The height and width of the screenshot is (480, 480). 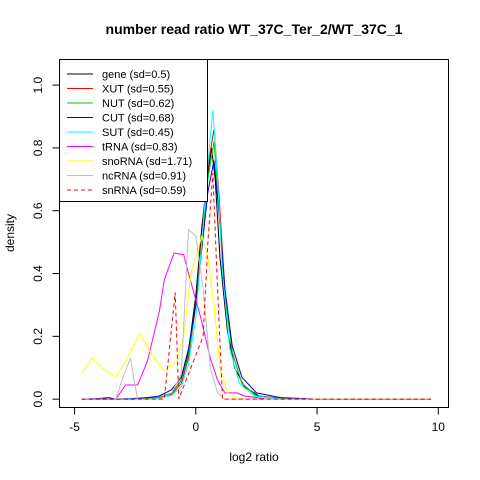 I want to click on y-tick-label: 0.2, so click(x=38, y=336).